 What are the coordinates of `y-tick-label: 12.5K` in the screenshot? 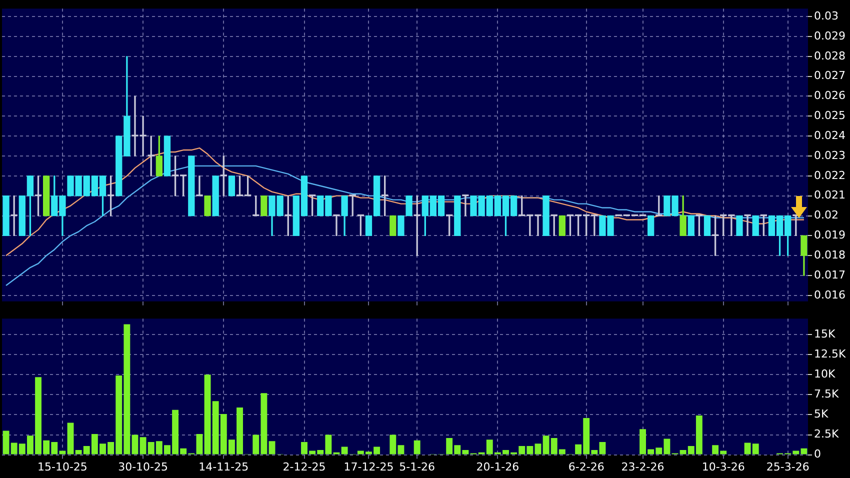 It's located at (830, 354).